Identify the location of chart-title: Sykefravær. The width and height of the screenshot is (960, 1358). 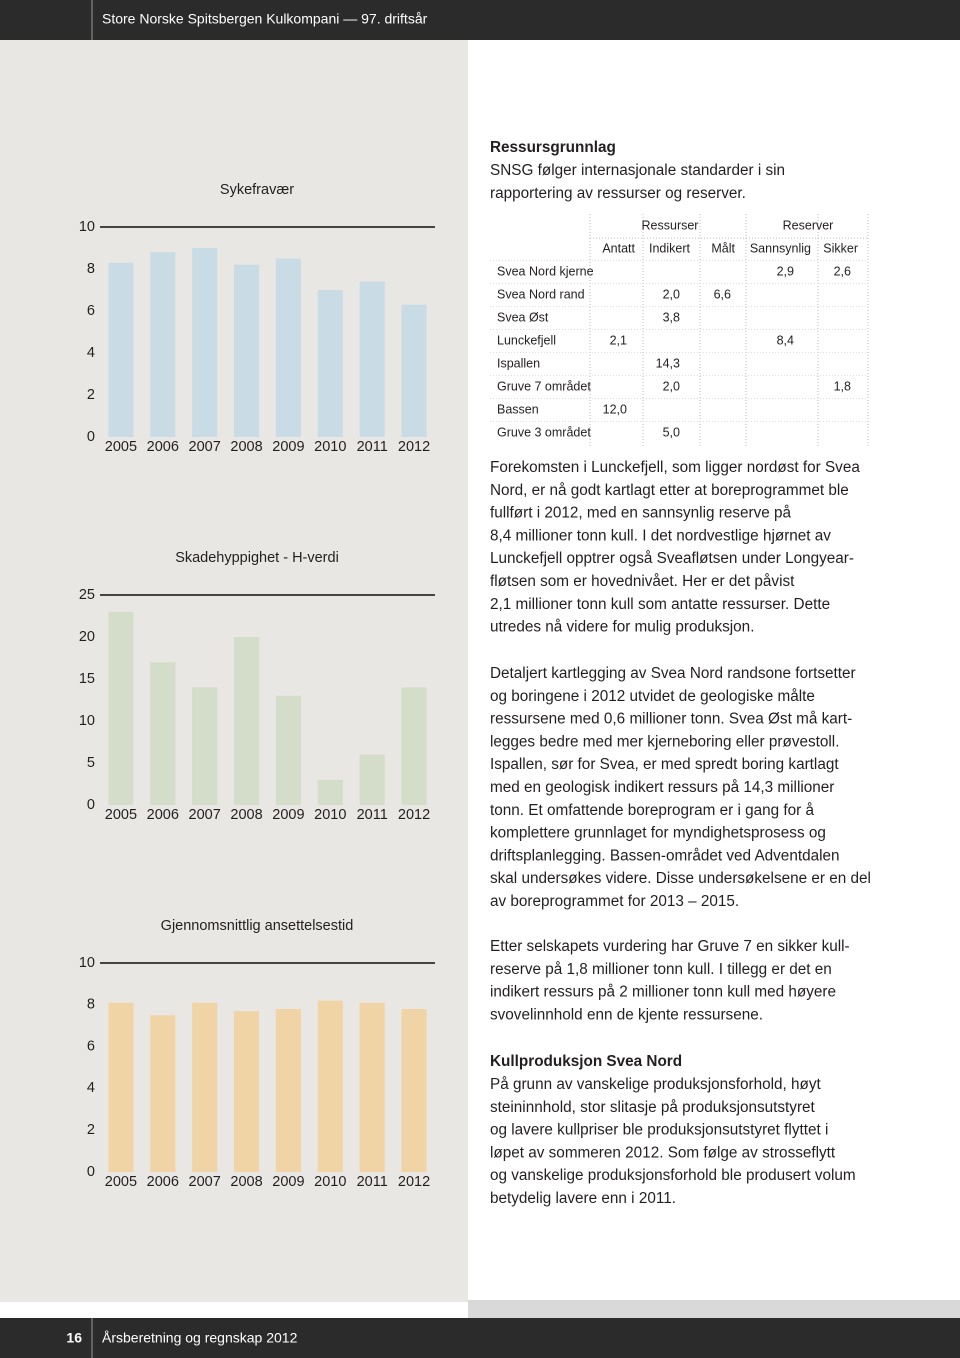
(257, 190).